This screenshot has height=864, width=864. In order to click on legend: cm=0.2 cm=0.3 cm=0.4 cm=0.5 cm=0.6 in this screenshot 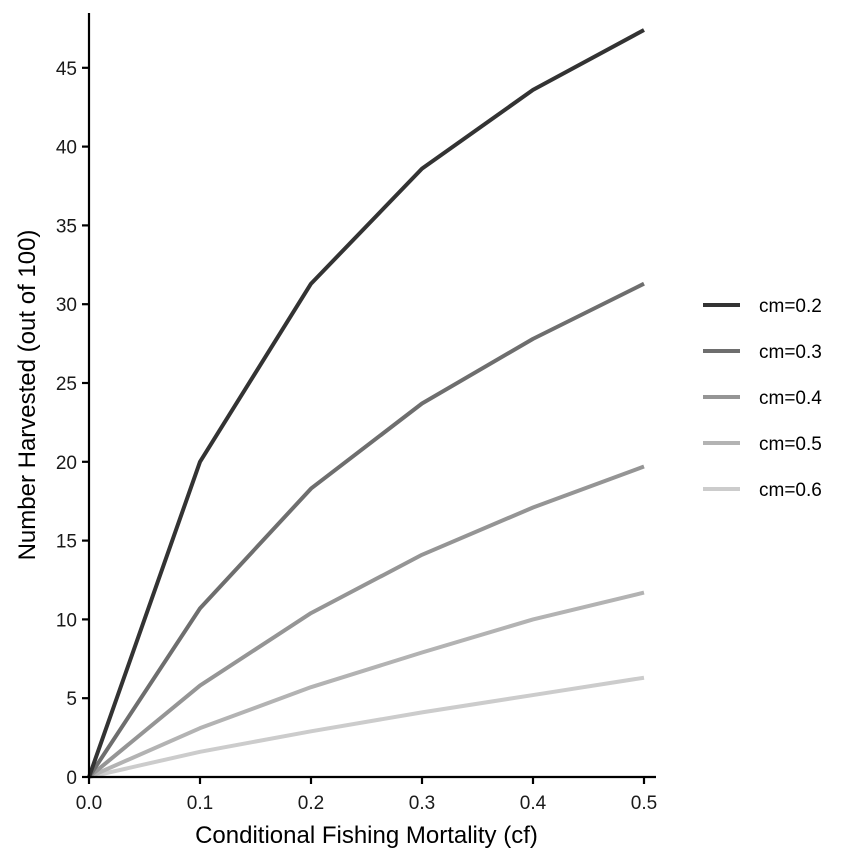, I will do `click(762, 398)`.